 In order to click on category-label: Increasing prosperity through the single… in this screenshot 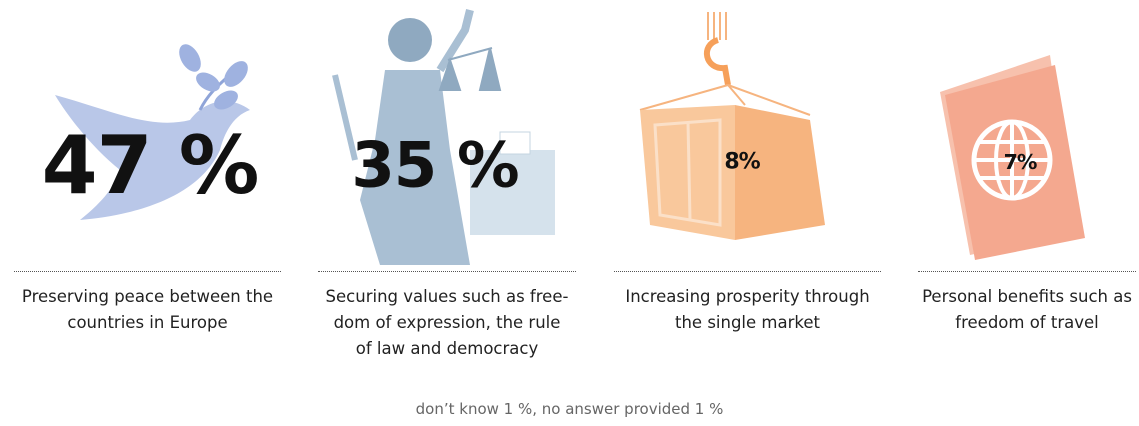, I will do `click(747, 309)`.